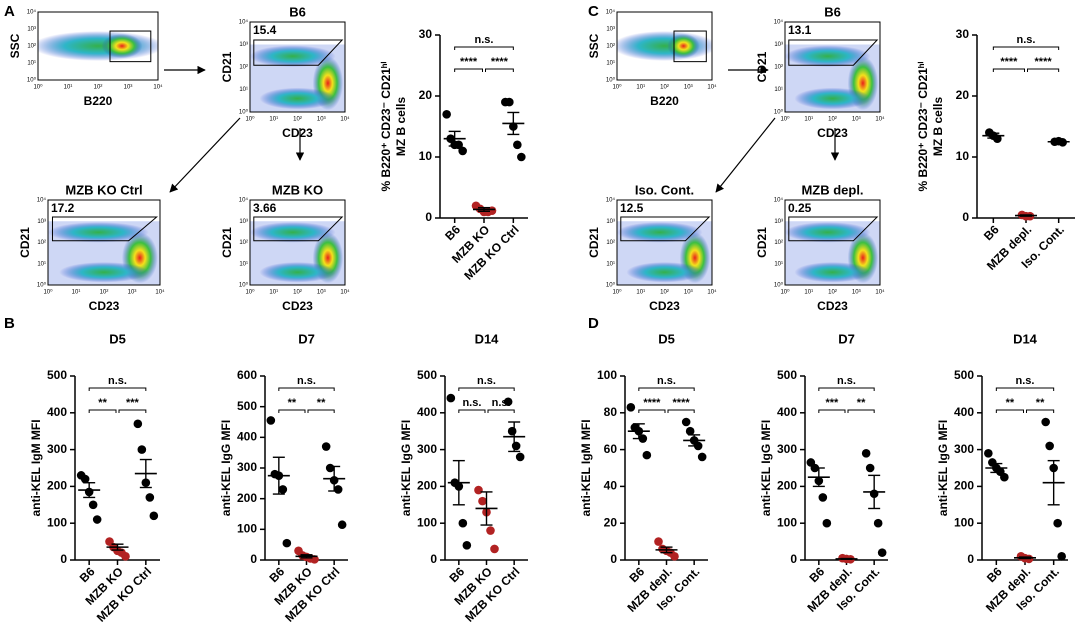 The image size is (1089, 643). I want to click on flow-x-label: B220, so click(664, 101).